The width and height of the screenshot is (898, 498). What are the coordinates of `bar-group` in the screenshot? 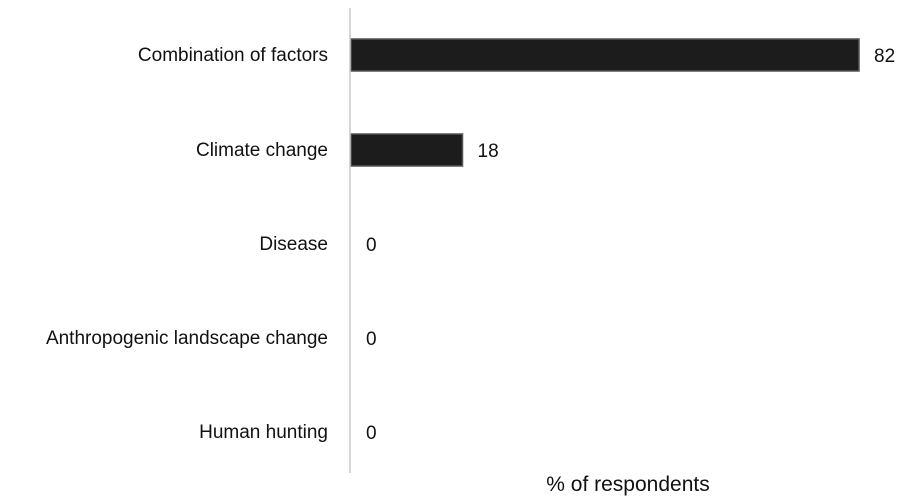 It's located at (605, 102).